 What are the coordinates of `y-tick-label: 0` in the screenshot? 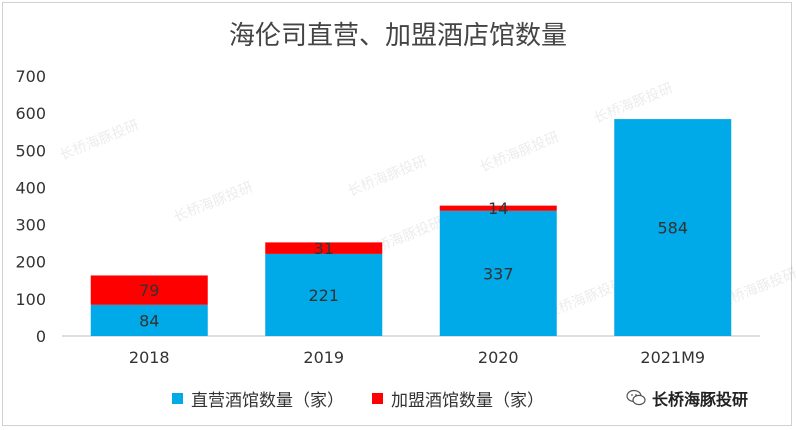 It's located at (41, 336).